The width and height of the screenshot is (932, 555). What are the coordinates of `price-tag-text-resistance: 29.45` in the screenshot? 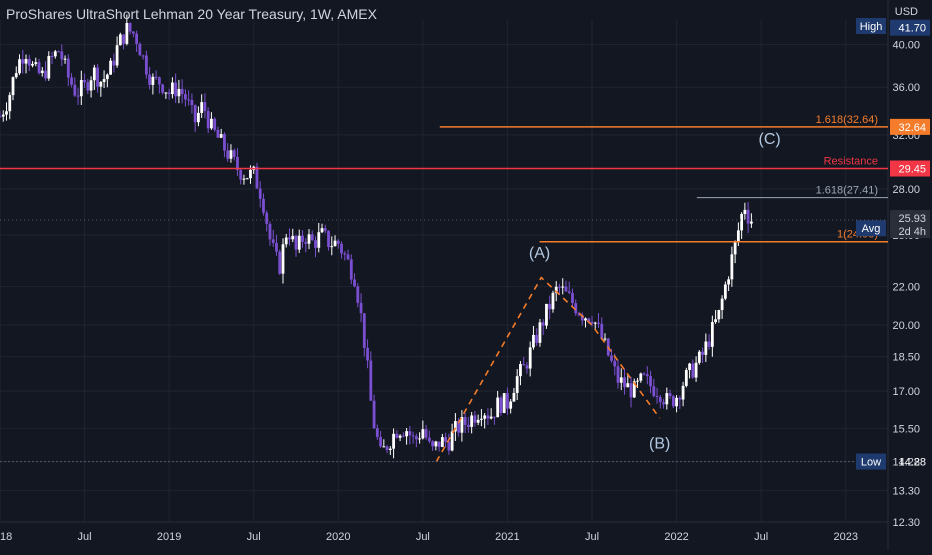 It's located at (912, 170).